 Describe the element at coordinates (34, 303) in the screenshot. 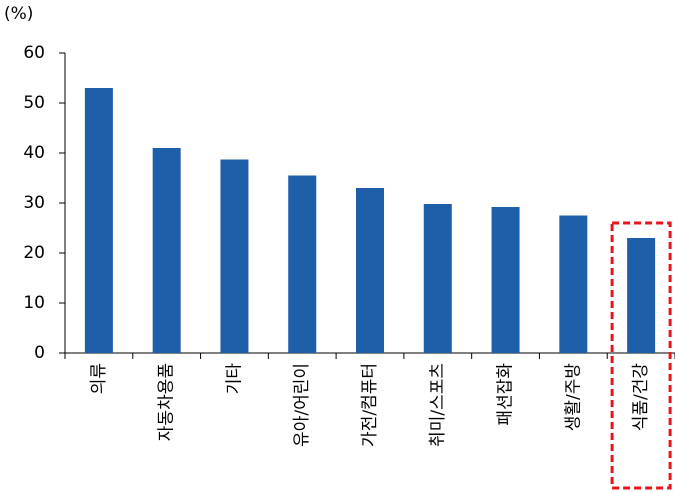

I see `y-tick-label: 10` at that location.